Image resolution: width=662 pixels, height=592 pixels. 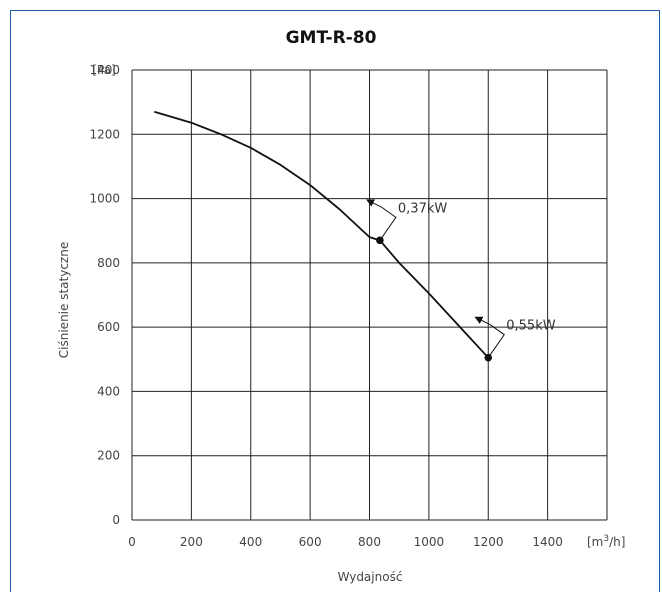 I want to click on x-axis-label: Wydajność, so click(x=370, y=577).